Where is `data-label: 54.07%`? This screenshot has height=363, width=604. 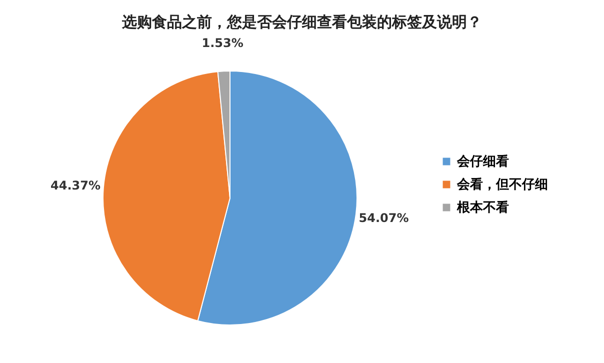 data-label: 54.07% is located at coordinates (383, 217).